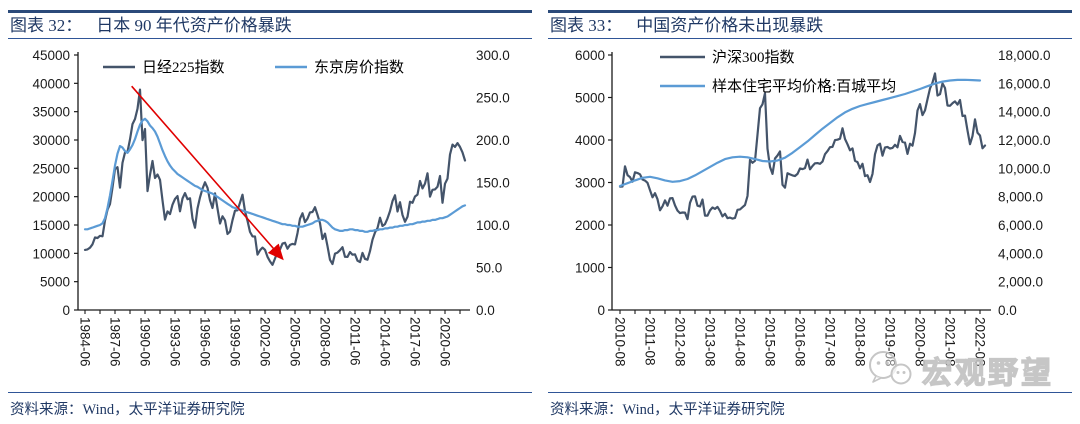  What do you see at coordinates (800, 342) in the screenshot?
I see `x-axis-tick-label: 2016-08` at bounding box center [800, 342].